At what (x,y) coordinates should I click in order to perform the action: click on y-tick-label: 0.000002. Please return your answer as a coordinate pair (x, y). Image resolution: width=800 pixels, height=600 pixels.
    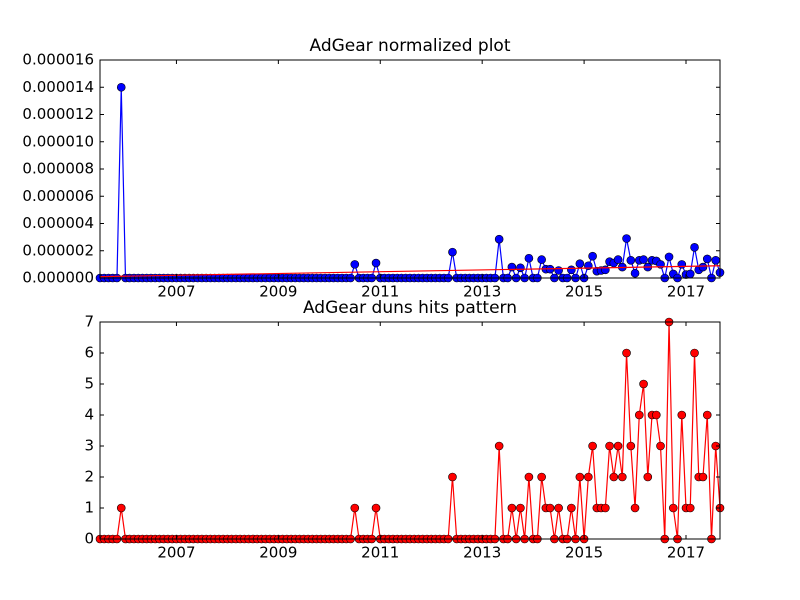
    Looking at the image, I should click on (58, 250).